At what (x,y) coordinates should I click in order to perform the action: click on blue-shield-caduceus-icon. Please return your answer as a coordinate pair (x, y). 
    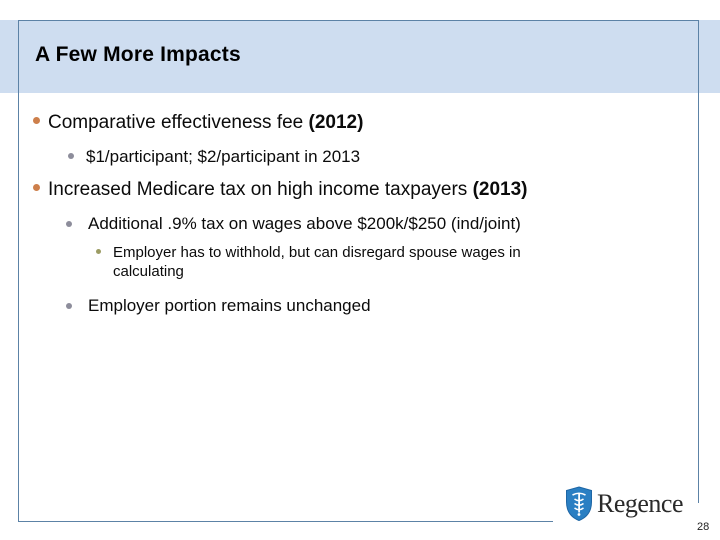
    Looking at the image, I should click on (579, 503).